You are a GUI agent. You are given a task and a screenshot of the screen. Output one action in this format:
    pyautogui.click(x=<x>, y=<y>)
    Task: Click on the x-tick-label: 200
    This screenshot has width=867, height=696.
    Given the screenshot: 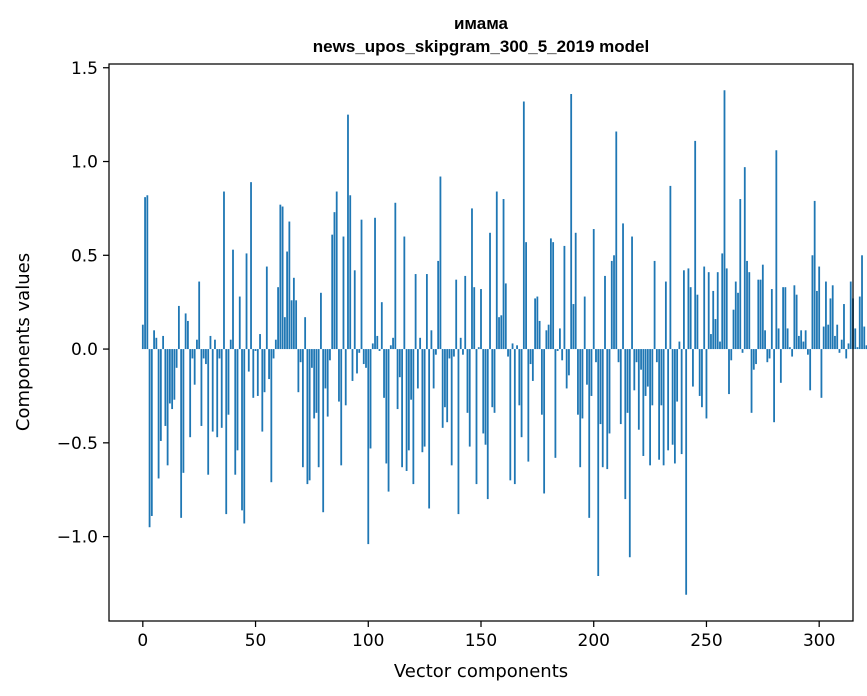 What is the action you would take?
    pyautogui.click(x=594, y=641)
    